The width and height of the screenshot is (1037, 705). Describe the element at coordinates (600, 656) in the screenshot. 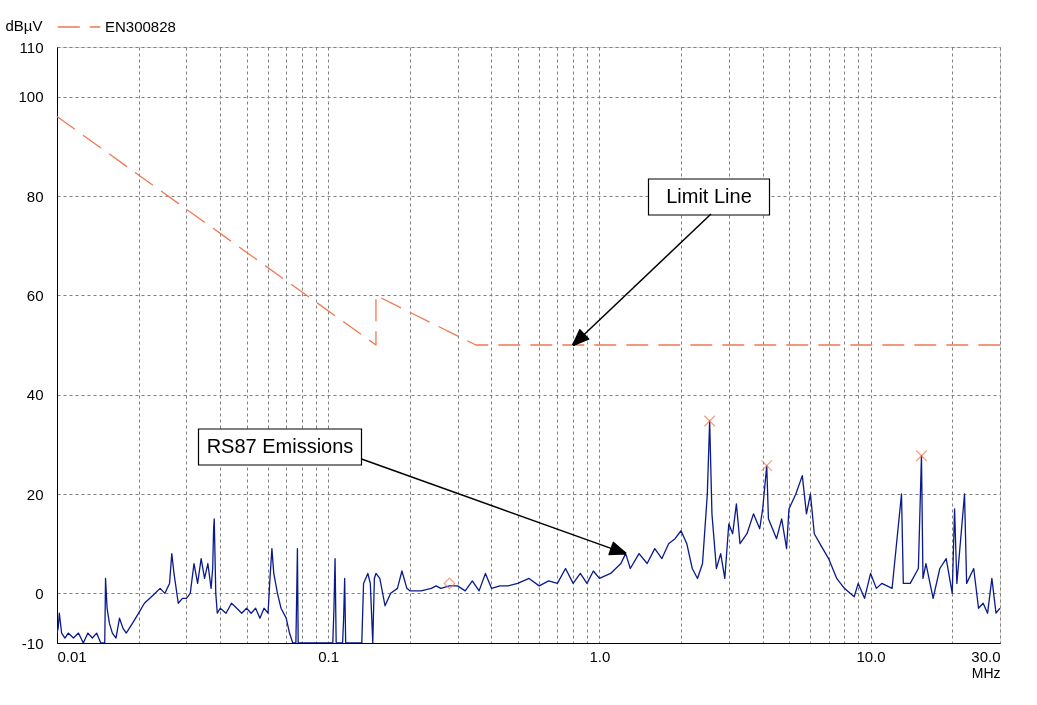

I see `x-tick-label: 1.0` at that location.